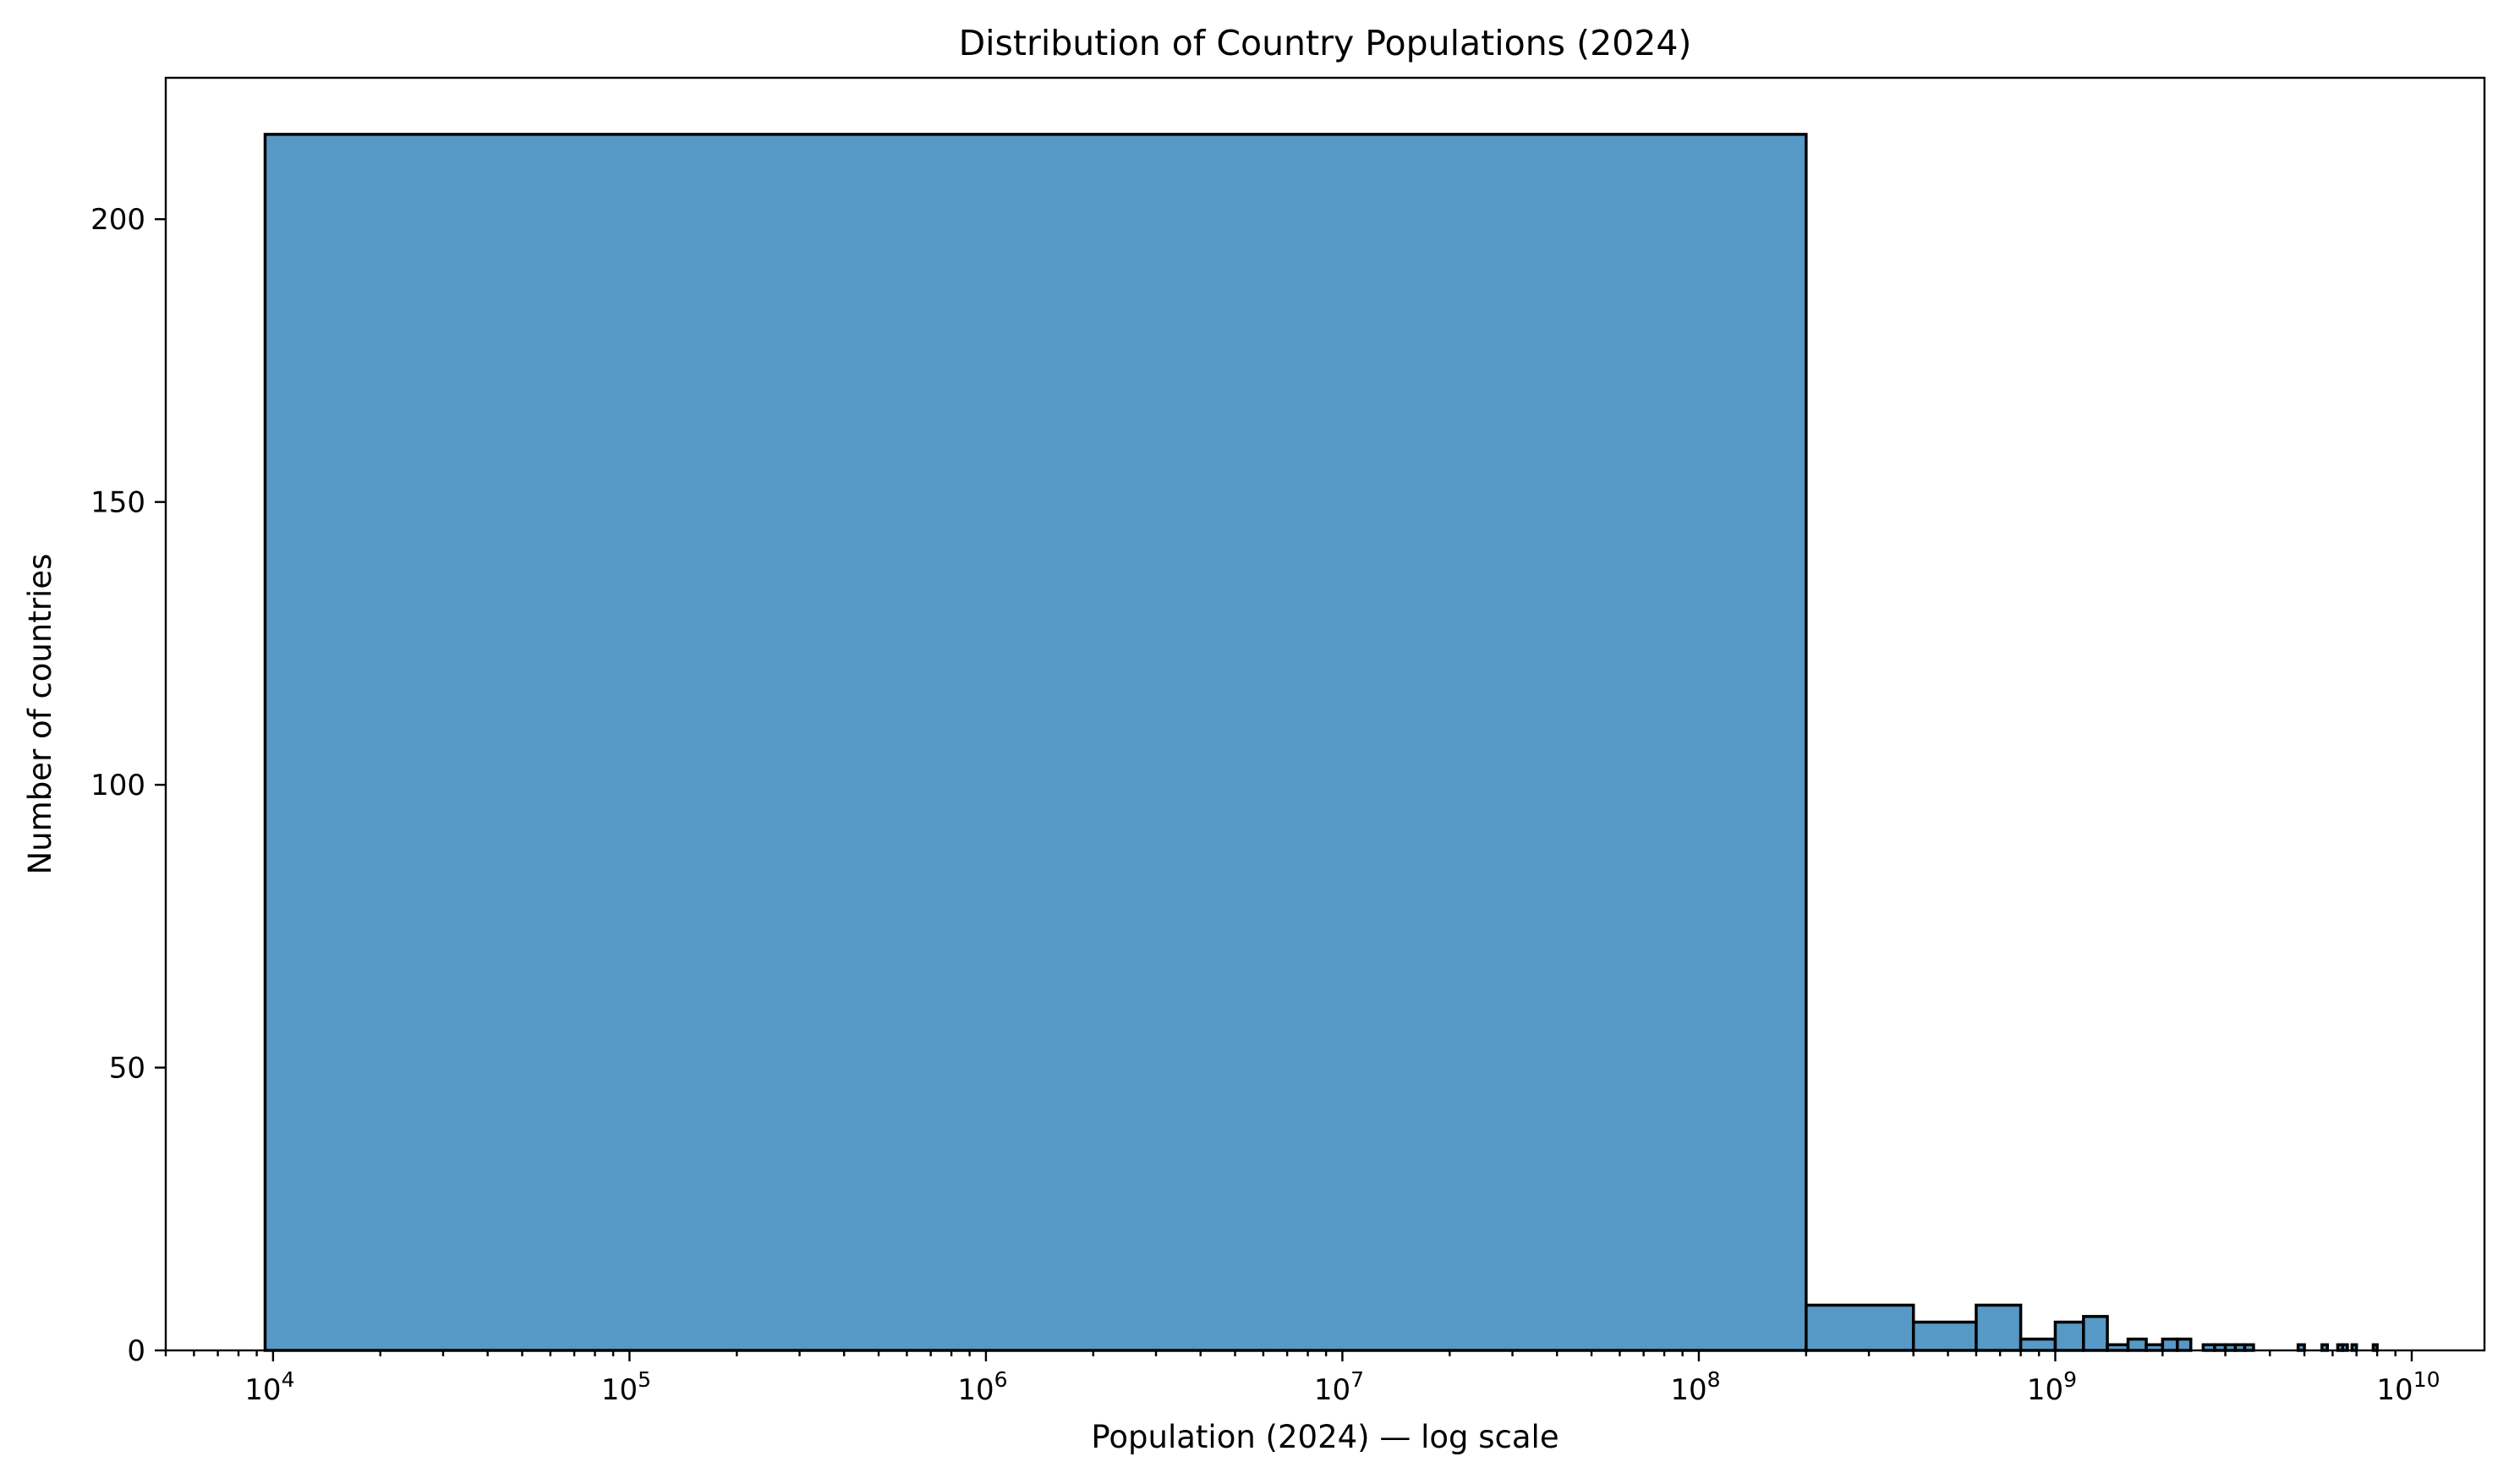 The width and height of the screenshot is (2509, 1484). Describe the element at coordinates (1339, 1387) in the screenshot. I see `x-tick-label: 10⁷` at that location.